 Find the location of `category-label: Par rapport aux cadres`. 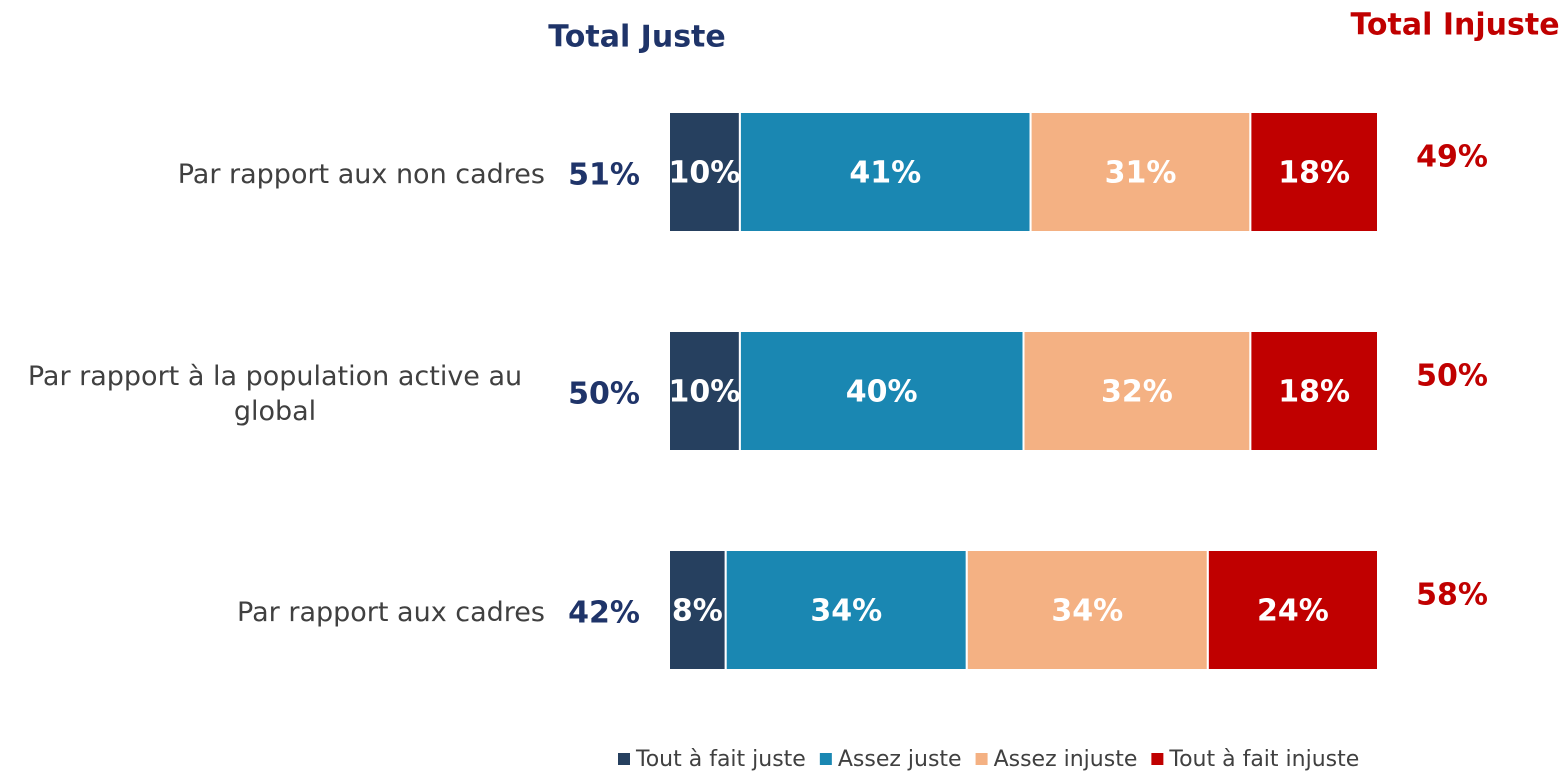

category-label: Par rapport aux cadres is located at coordinates (391, 613).